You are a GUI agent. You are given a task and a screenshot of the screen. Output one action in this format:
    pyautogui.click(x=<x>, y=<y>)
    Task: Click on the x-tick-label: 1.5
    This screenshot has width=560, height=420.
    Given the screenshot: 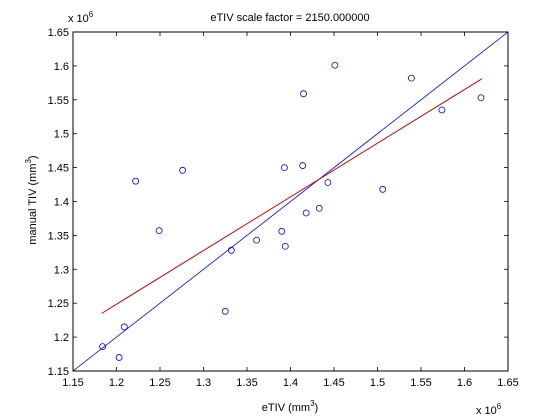 What is the action you would take?
    pyautogui.click(x=377, y=383)
    